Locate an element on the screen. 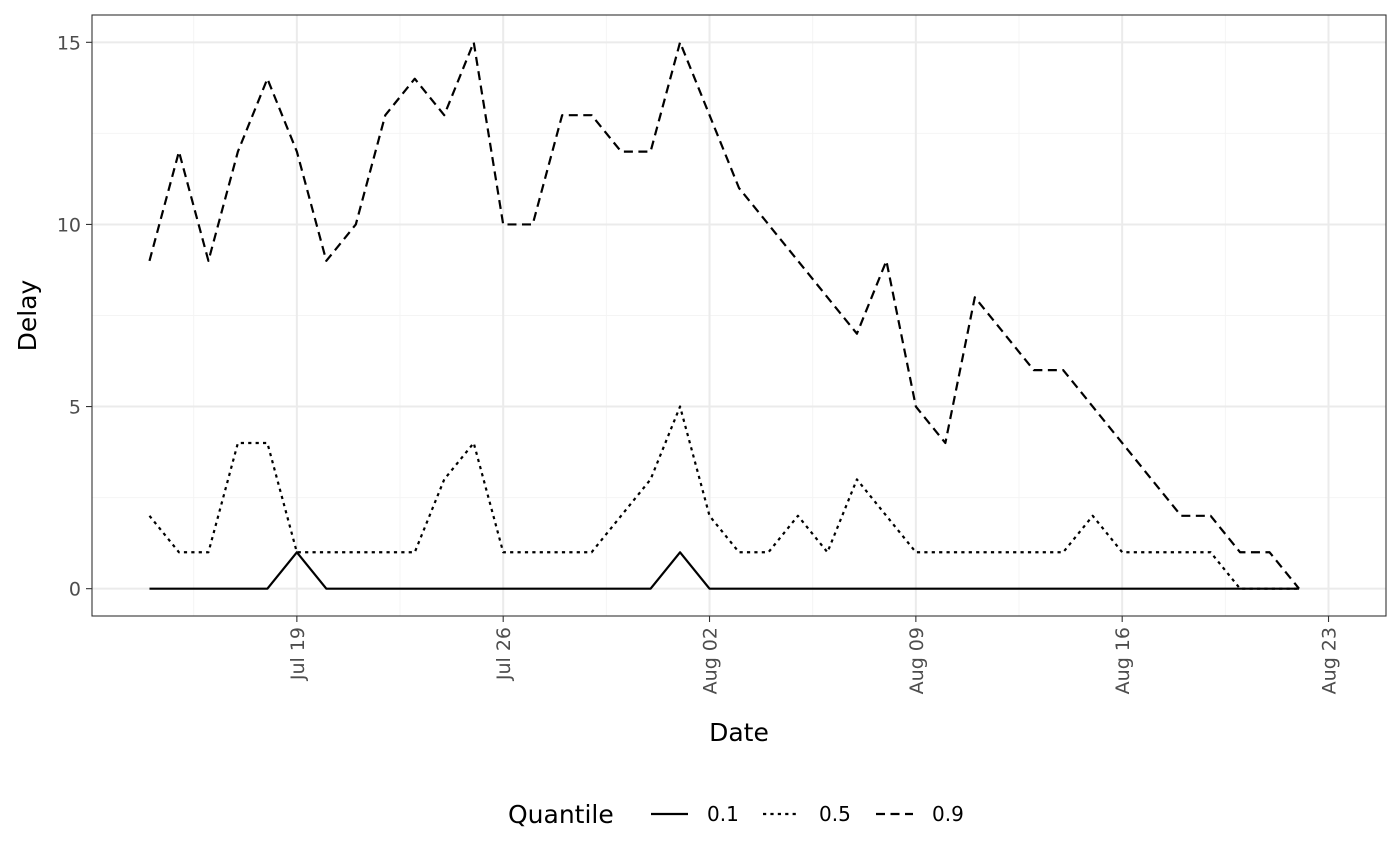 The image size is (1400, 866). y-axis: 0 5 10 15 is located at coordinates (74, 316).